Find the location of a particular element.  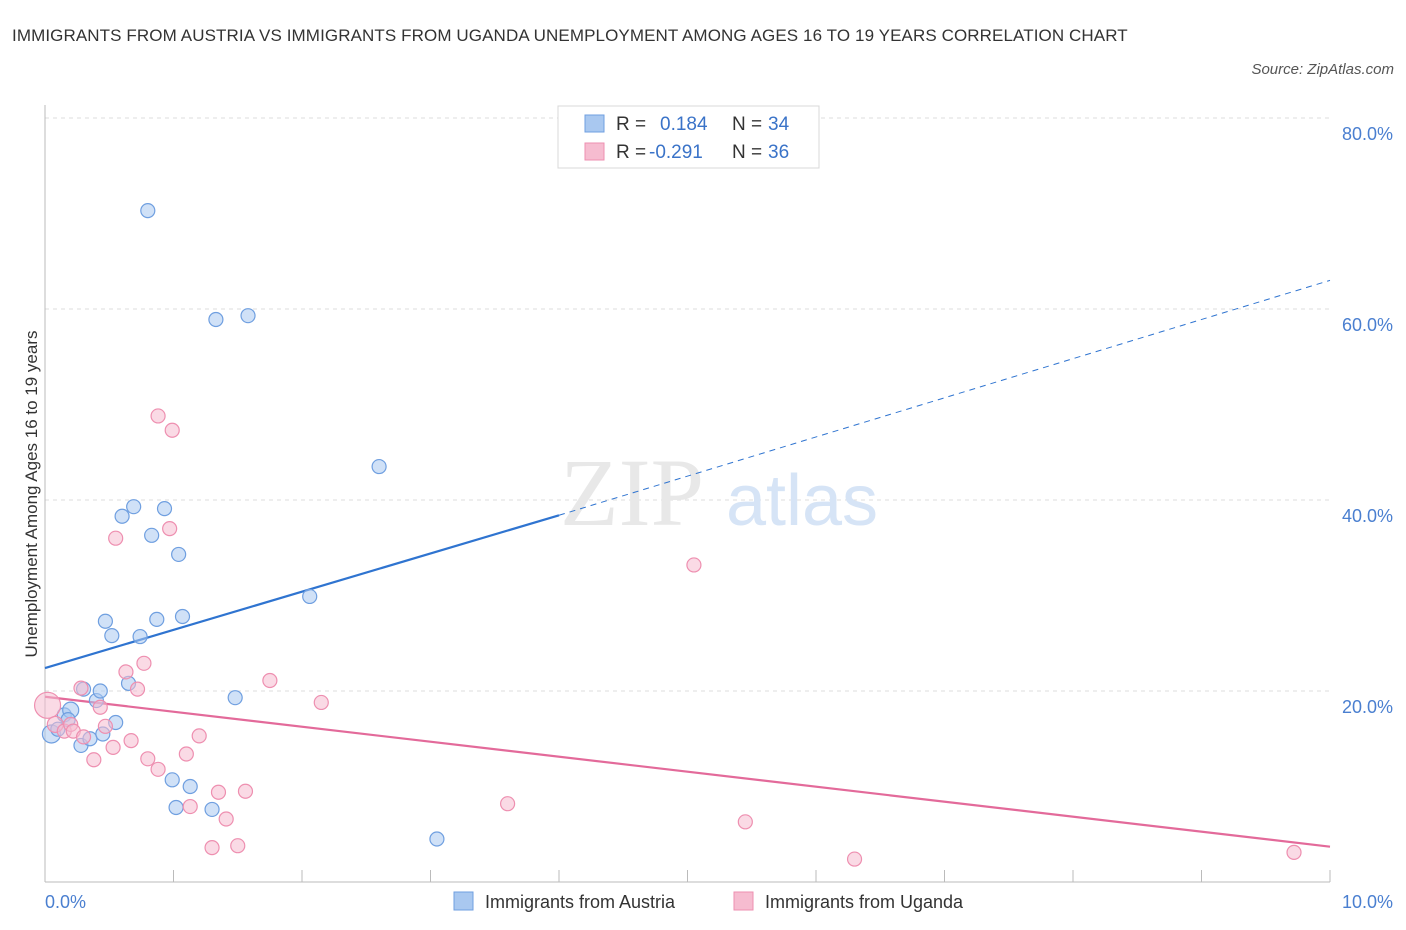

series-swatch-uganda is located at coordinates (743, 901).